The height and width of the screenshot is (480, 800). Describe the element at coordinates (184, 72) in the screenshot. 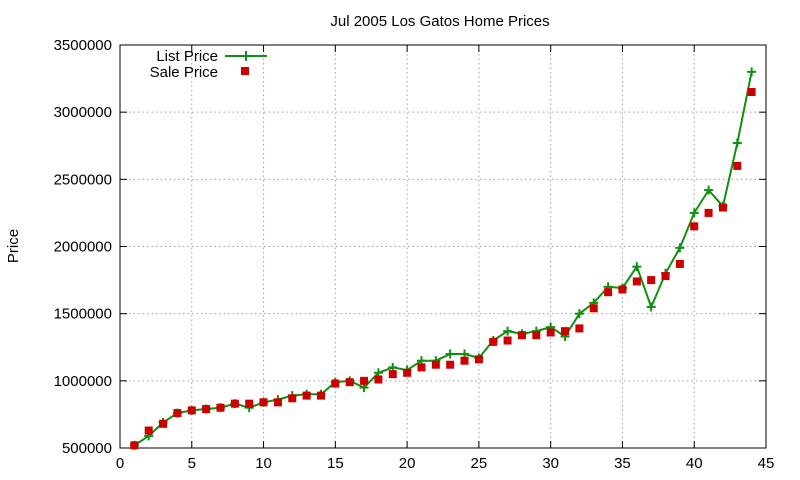

I see `legend-label-sale-price: Sale Price` at that location.